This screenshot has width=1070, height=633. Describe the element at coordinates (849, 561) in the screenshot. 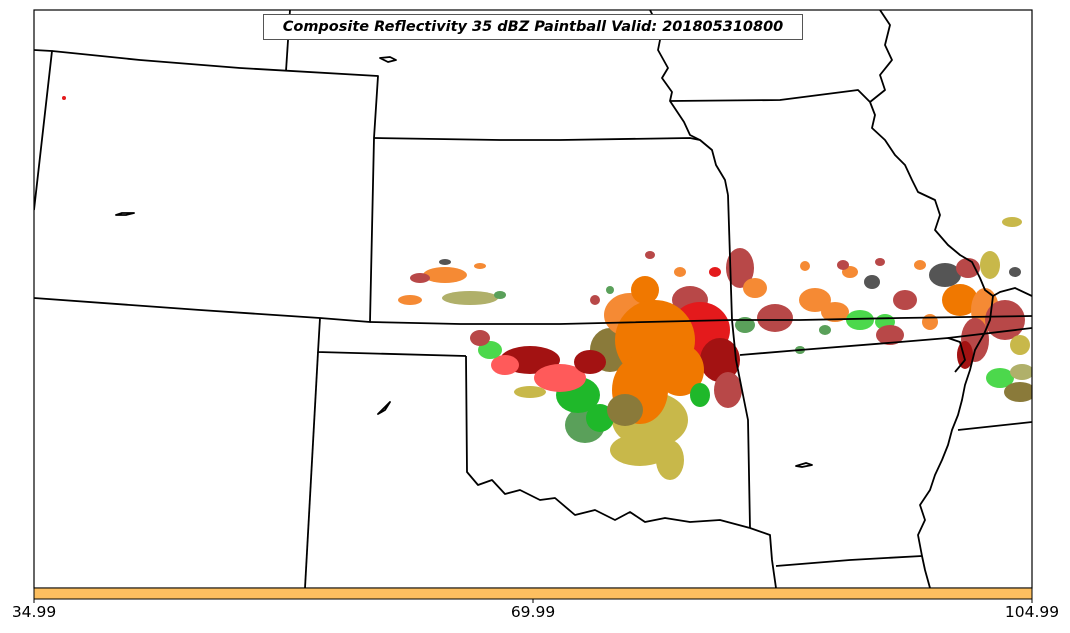

I see `arkansas-louisiana-border` at that location.